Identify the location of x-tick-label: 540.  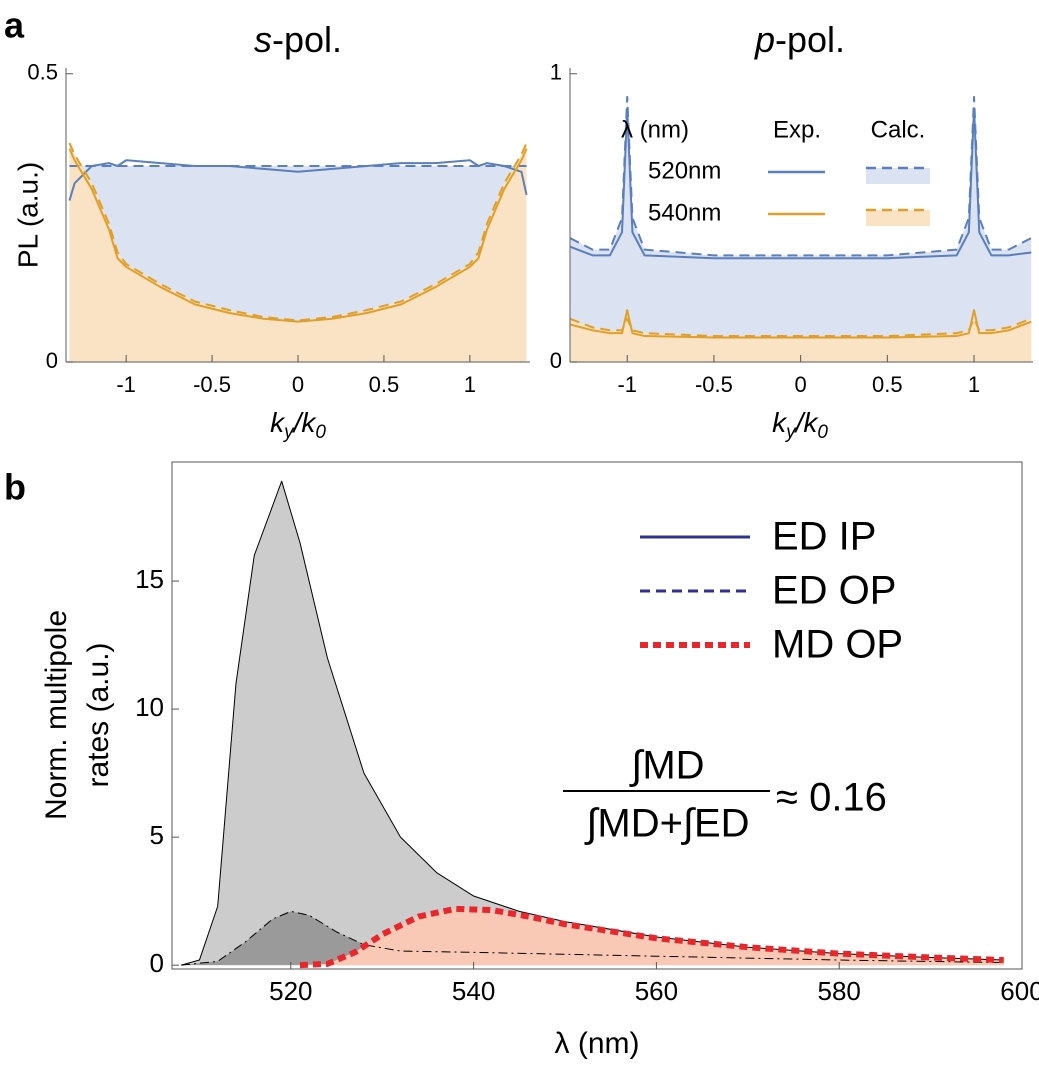
(473, 991).